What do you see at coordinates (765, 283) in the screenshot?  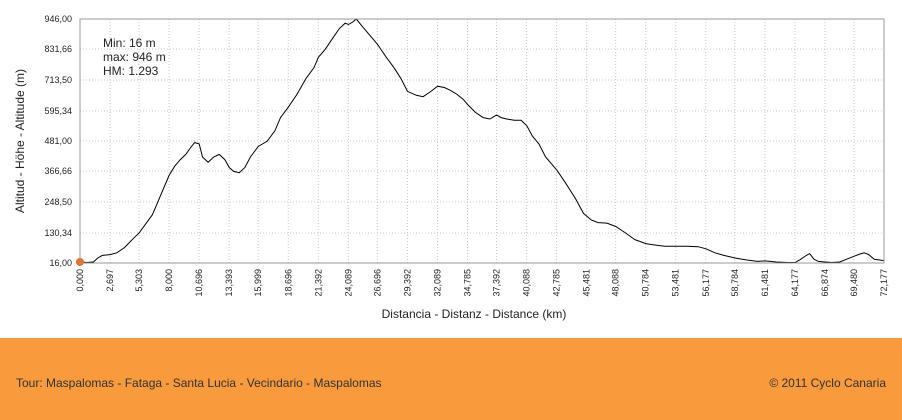 I see `x-tick-label: 61,481` at bounding box center [765, 283].